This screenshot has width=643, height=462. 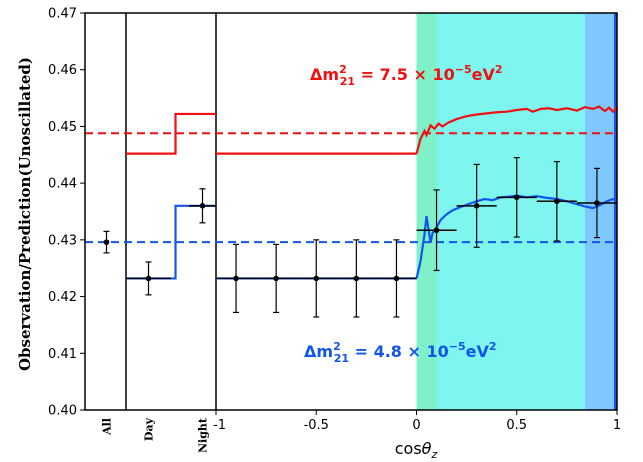 I want to click on panel-dividers, so click(x=171, y=211).